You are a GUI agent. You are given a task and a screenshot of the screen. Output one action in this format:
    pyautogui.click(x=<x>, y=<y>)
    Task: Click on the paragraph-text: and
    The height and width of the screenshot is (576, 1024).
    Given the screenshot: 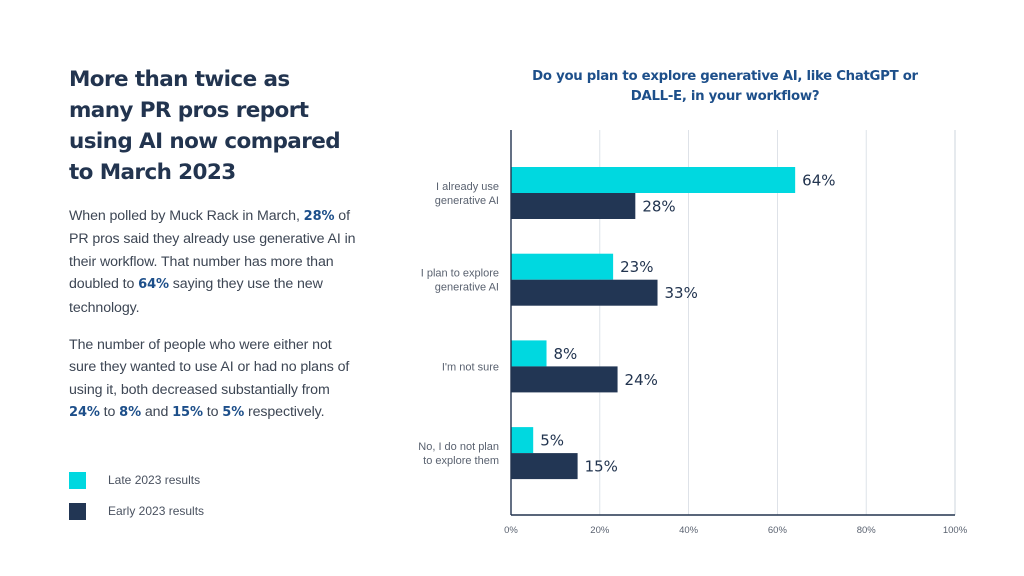 What is the action you would take?
    pyautogui.click(x=157, y=412)
    